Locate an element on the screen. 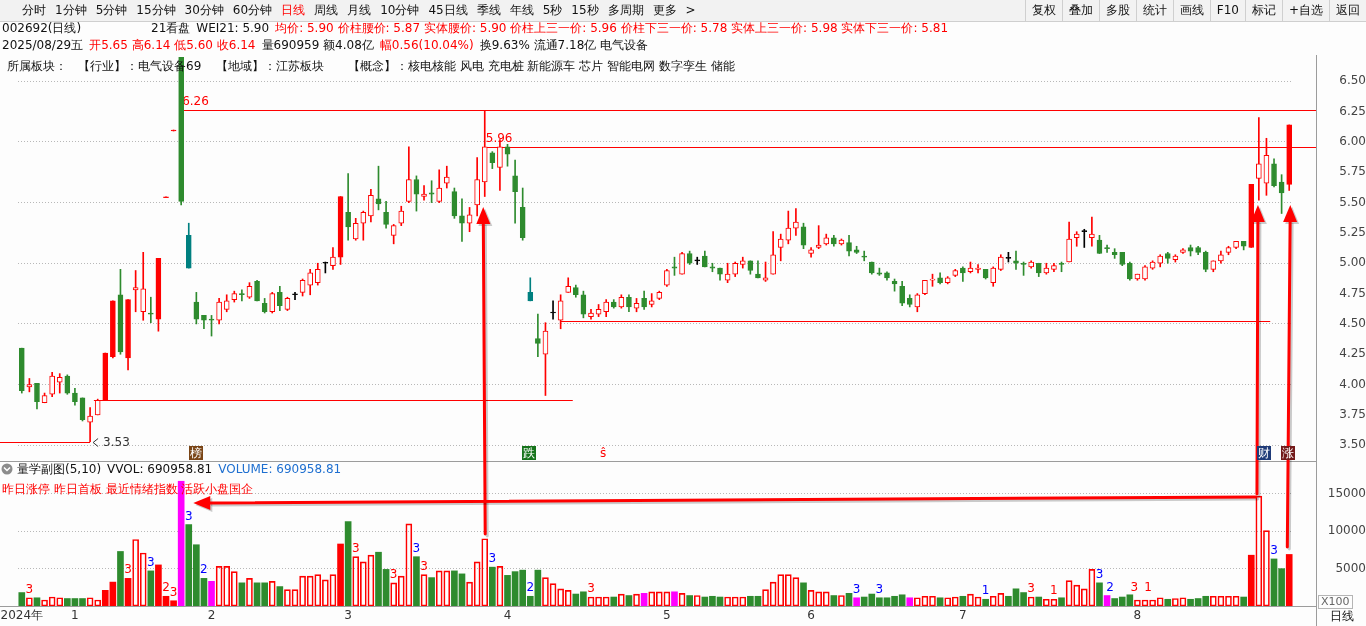  annotation: 【概念】：核电核能 风电 充电桩 新能源车 芯片 智能电网 数字孪生 储能 is located at coordinates (541, 66).